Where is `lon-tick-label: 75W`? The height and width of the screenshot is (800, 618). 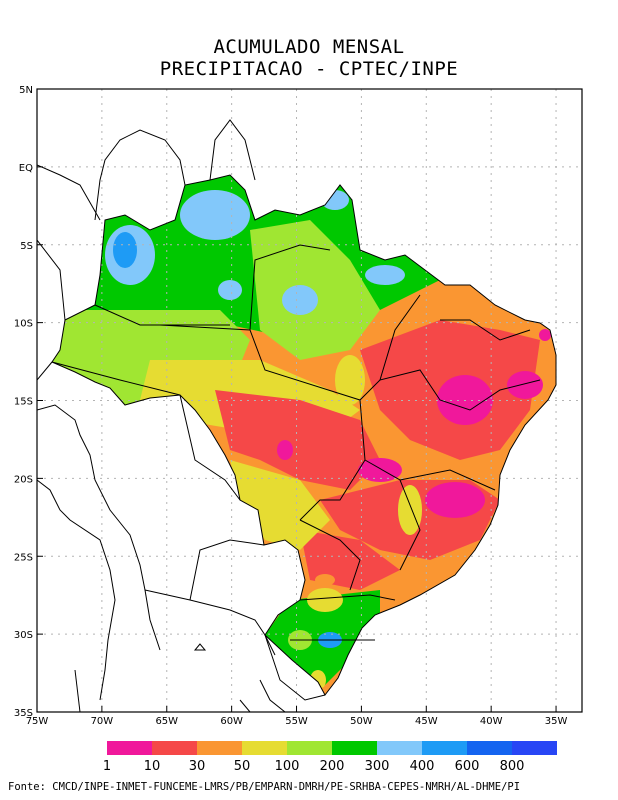 lon-tick-label: 75W is located at coordinates (37, 721).